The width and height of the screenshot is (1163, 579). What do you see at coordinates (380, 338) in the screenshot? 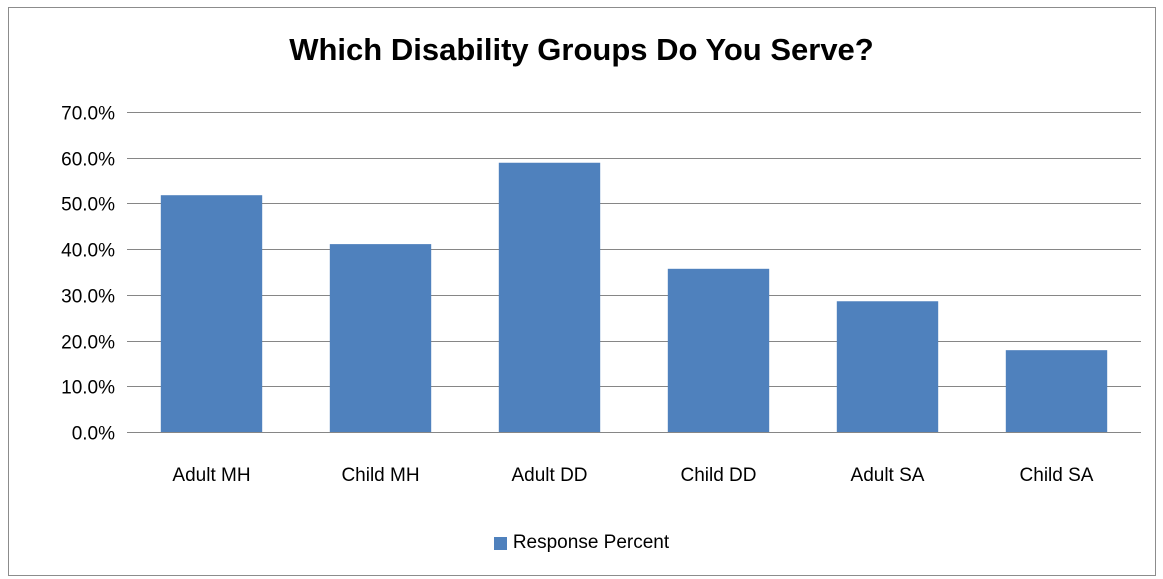
I see `bar-child-mh` at bounding box center [380, 338].